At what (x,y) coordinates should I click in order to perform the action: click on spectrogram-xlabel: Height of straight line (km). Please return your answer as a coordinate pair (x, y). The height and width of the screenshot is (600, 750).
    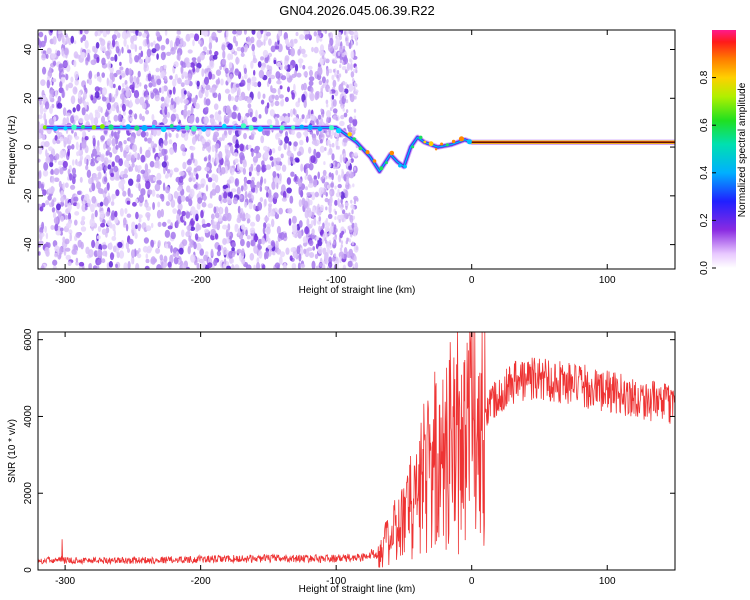
    Looking at the image, I should click on (357, 290).